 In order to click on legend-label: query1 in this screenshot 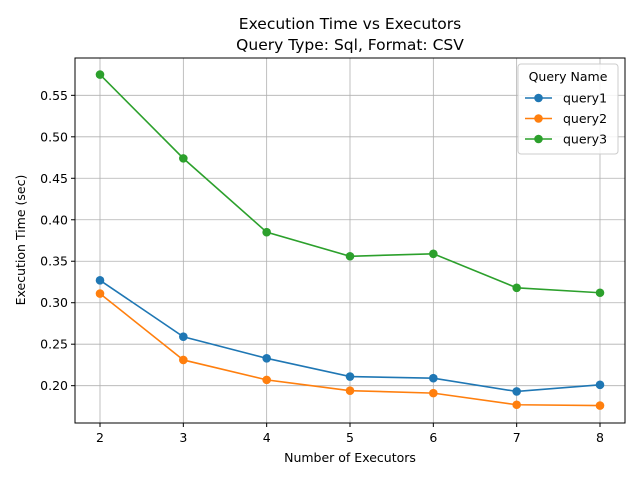, I will do `click(585, 98)`.